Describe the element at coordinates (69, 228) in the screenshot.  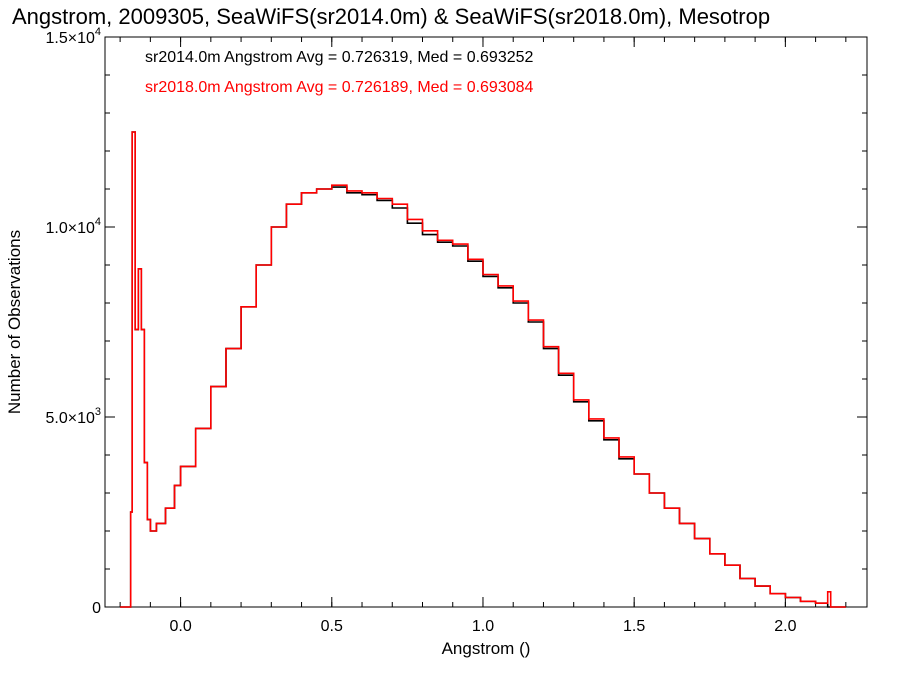
I see `y-tick-mantissa: 1.0×10` at that location.